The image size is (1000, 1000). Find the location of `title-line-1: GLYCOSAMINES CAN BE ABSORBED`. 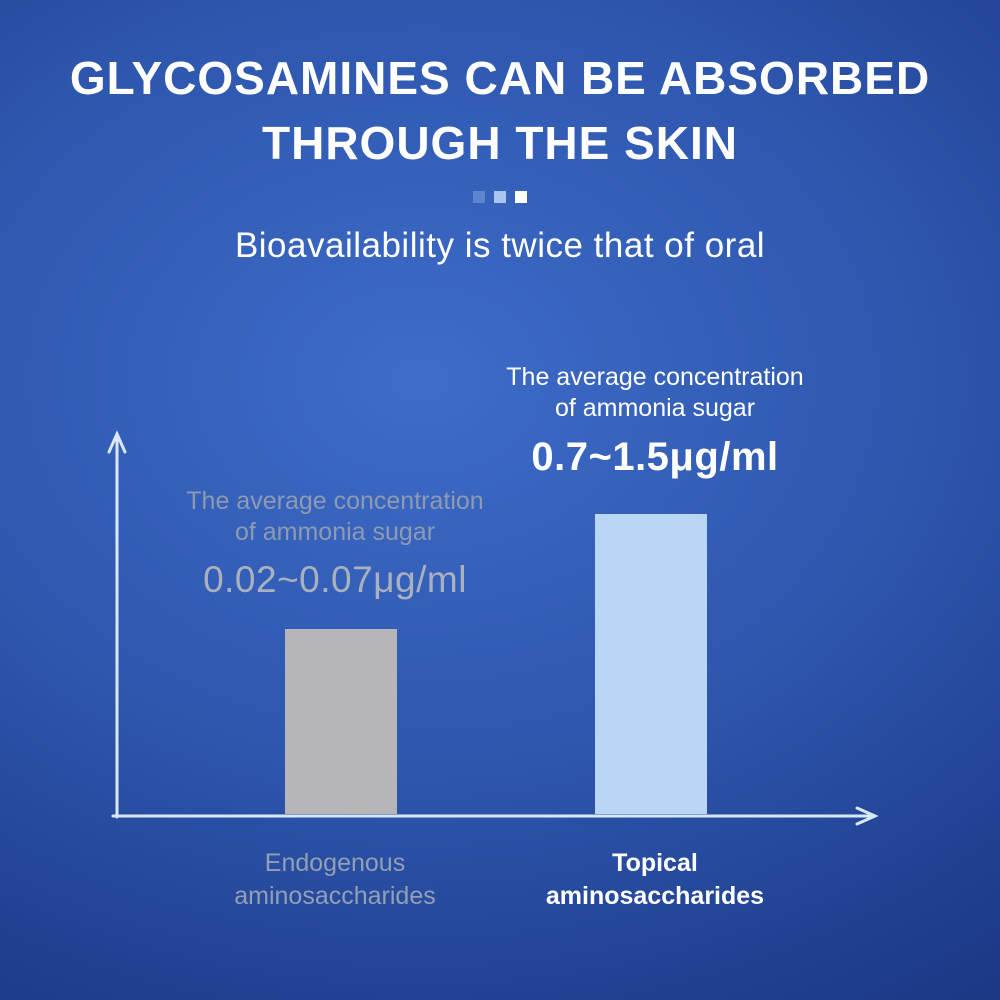

title-line-1: GLYCOSAMINES CAN BE ABSORBED is located at coordinates (500, 78).